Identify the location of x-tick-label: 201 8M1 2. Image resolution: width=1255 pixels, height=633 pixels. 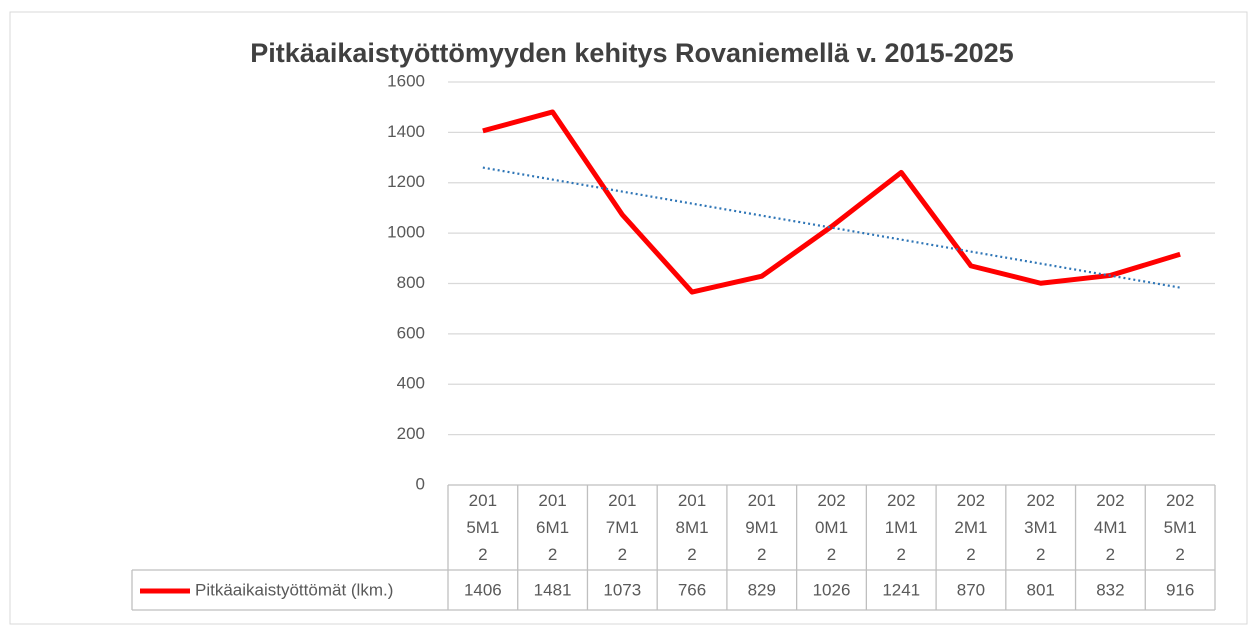
(692, 527).